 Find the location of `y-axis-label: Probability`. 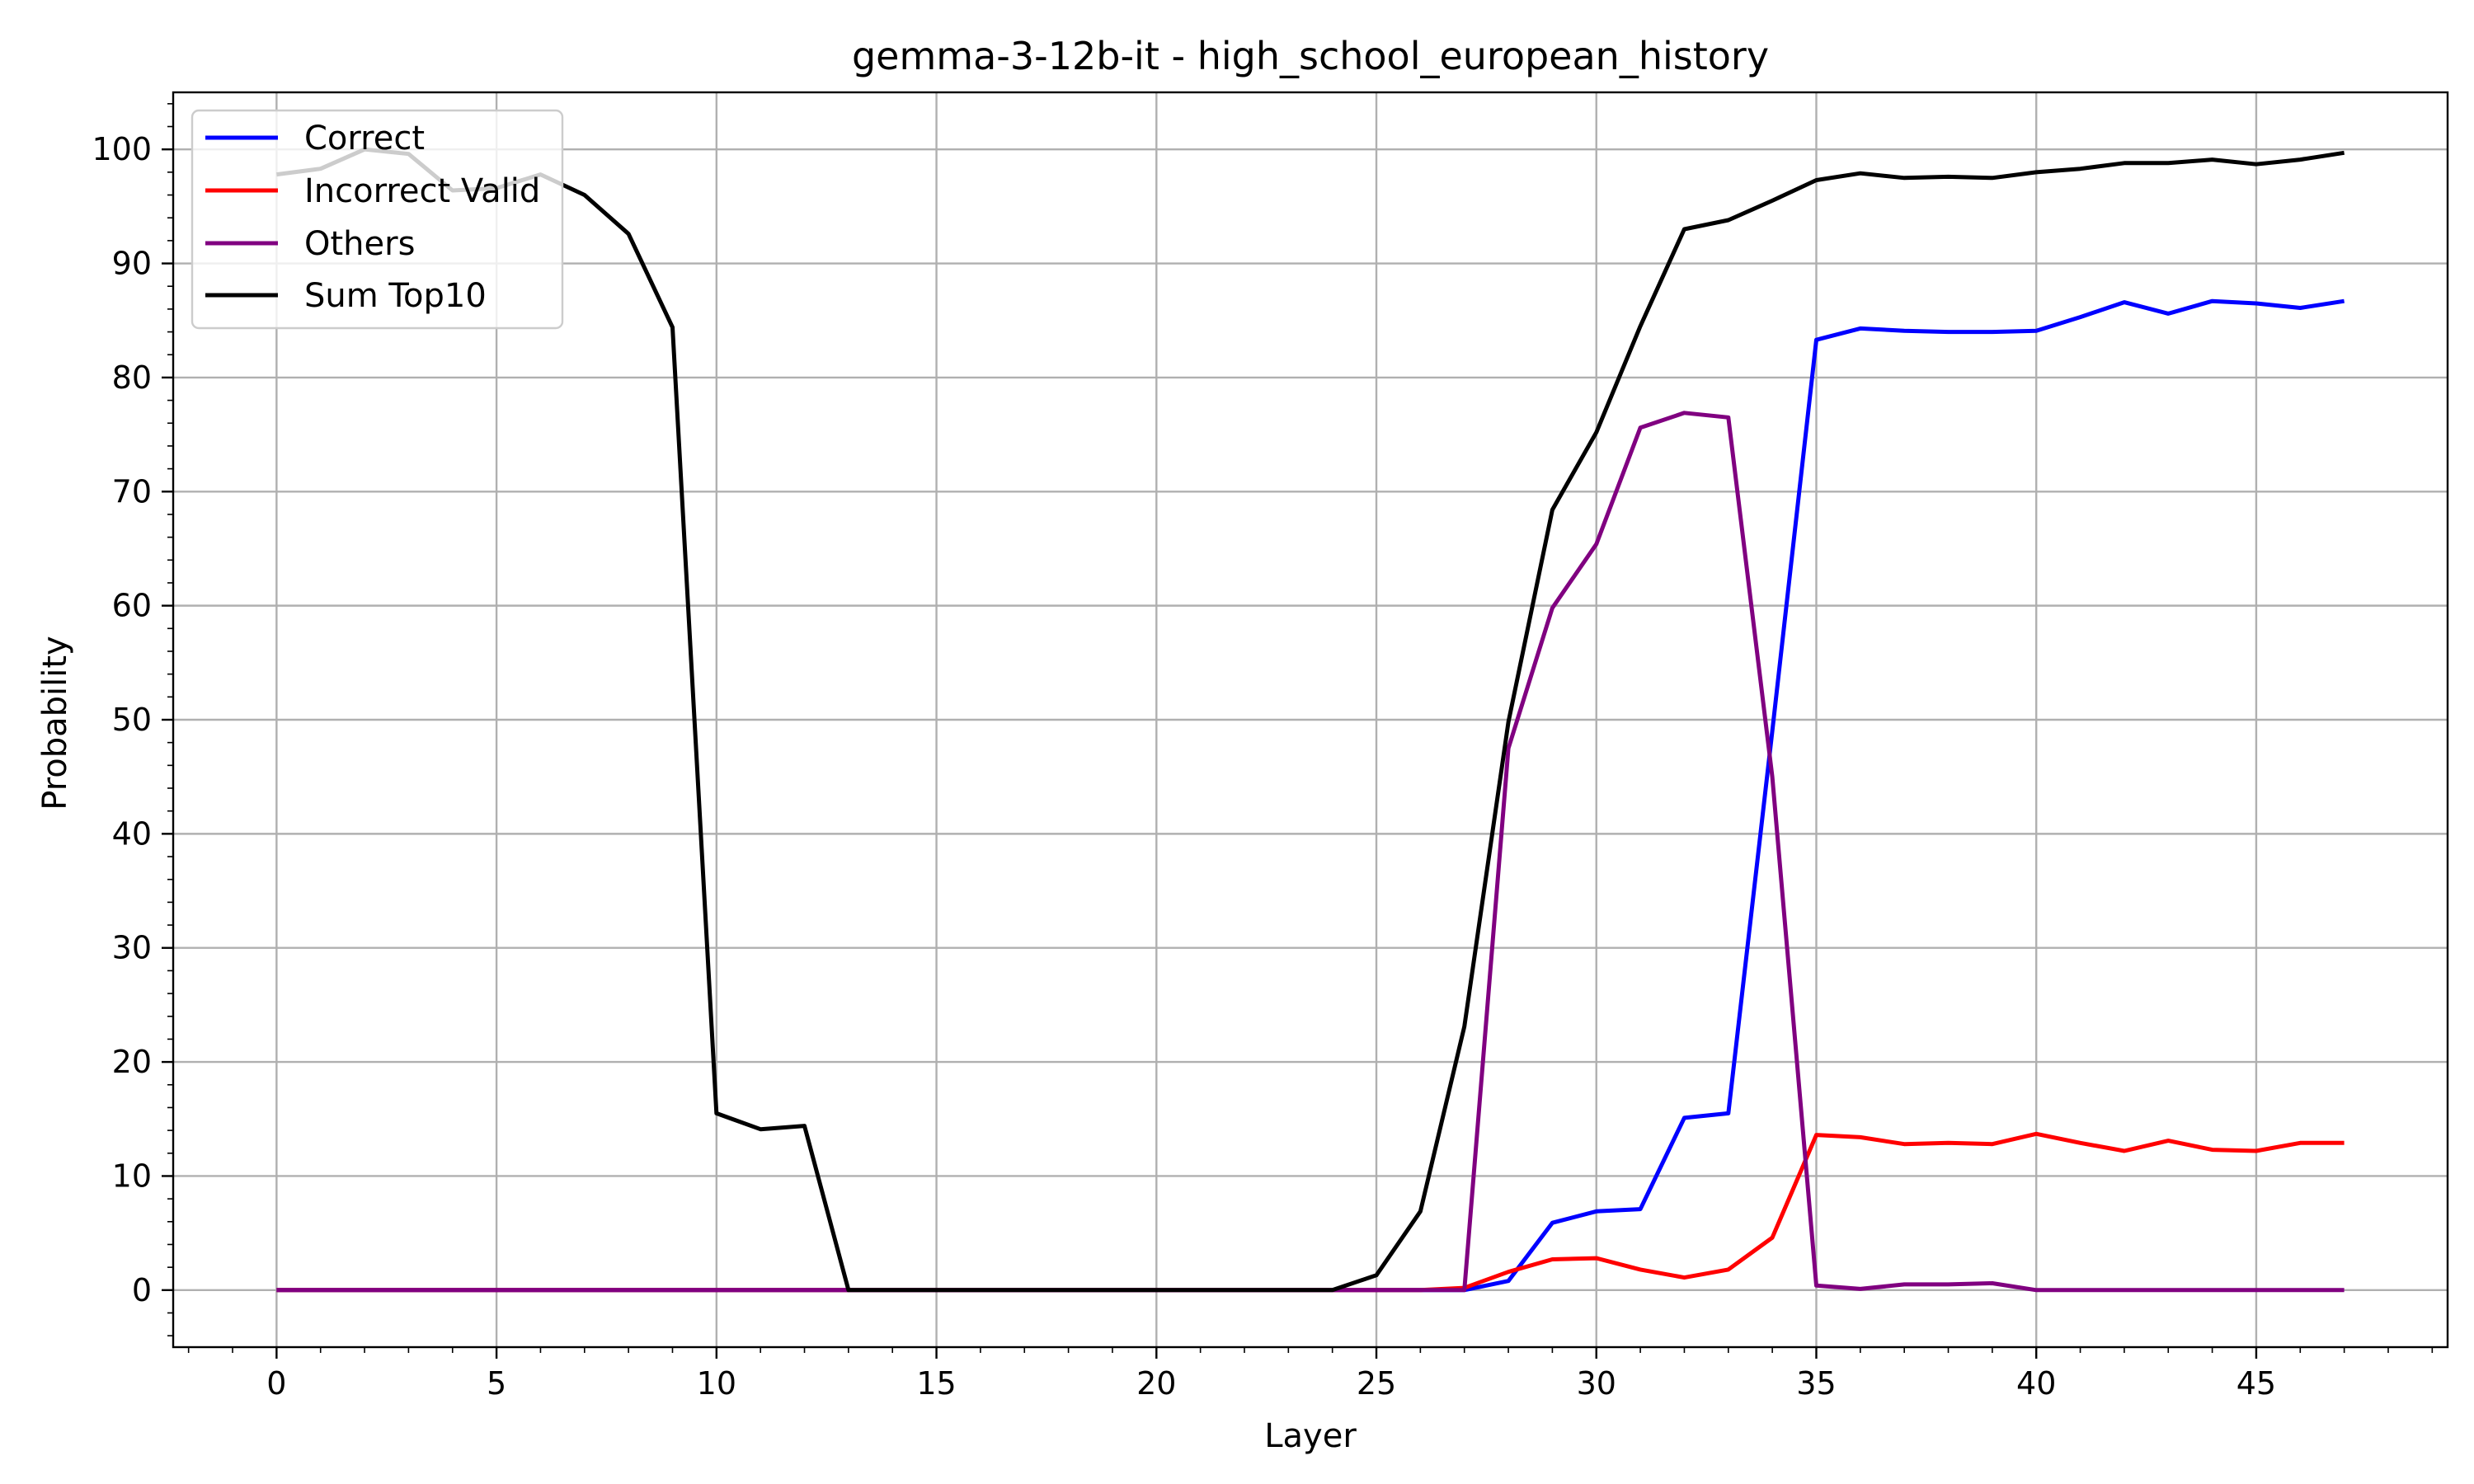

y-axis-label: Probability is located at coordinates (55, 723).